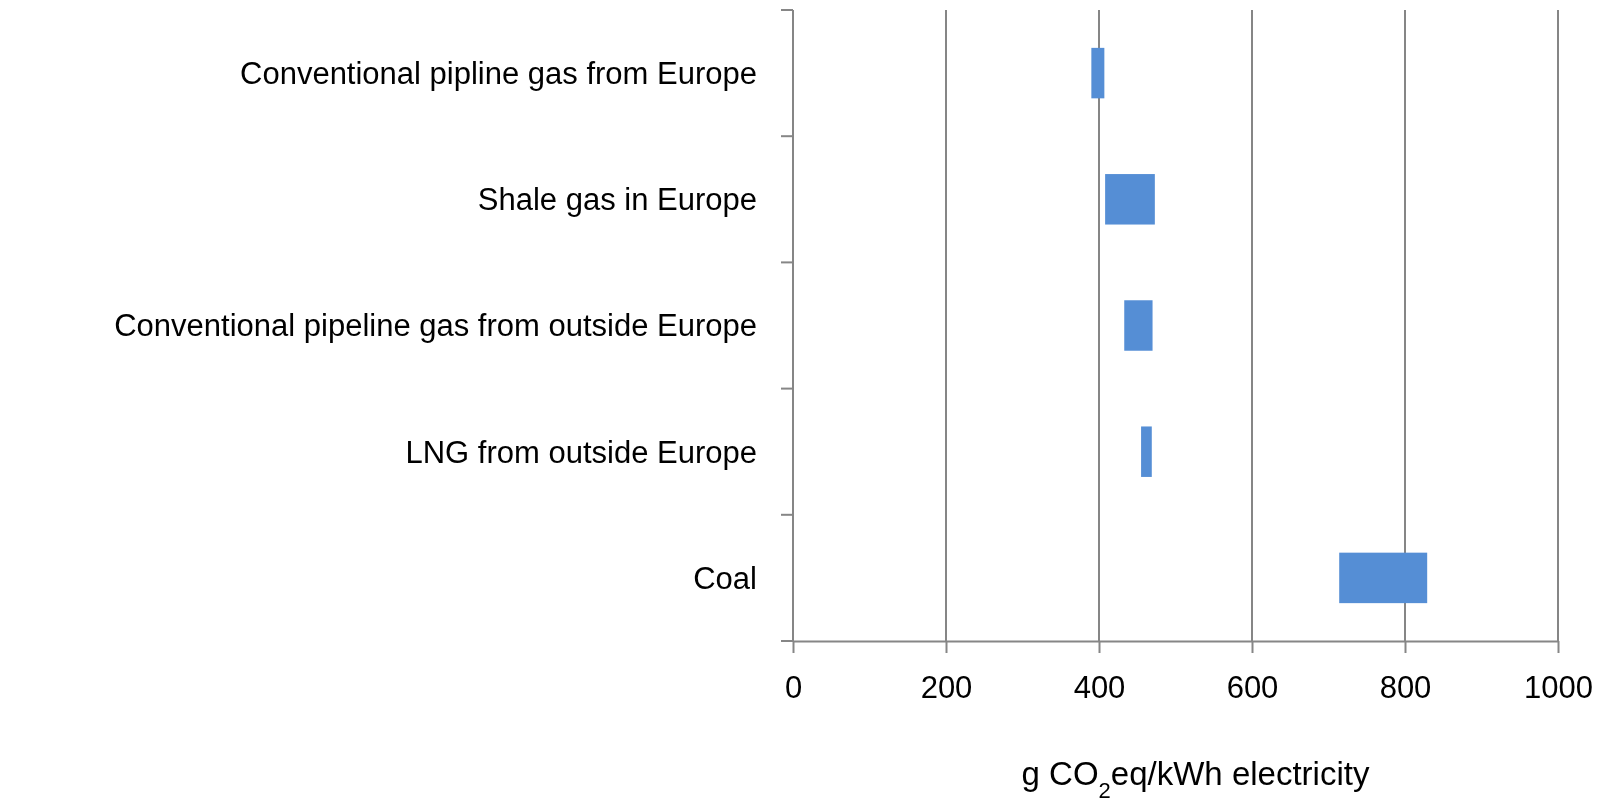  What do you see at coordinates (1405, 687) in the screenshot?
I see `x-tick-label: 800` at bounding box center [1405, 687].